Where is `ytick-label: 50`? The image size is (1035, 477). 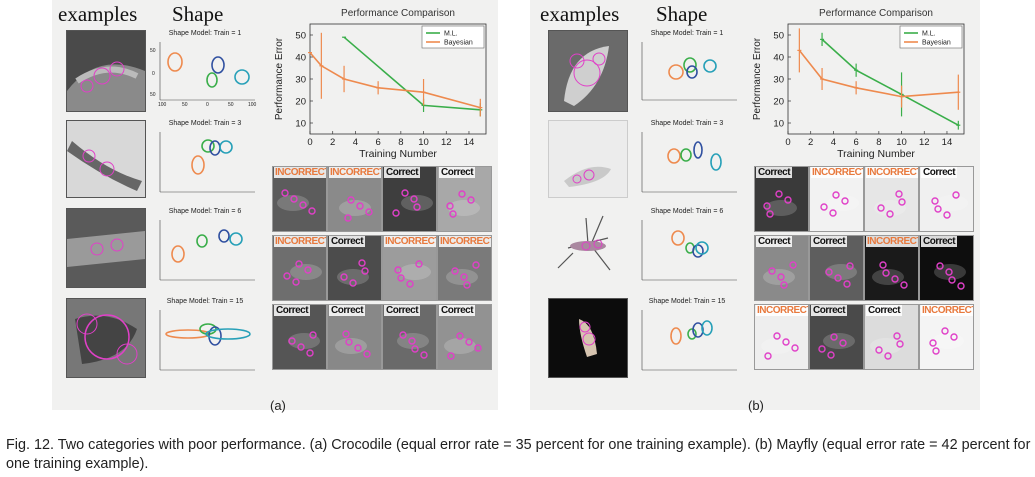 ytick-label: 50 is located at coordinates (153, 51).